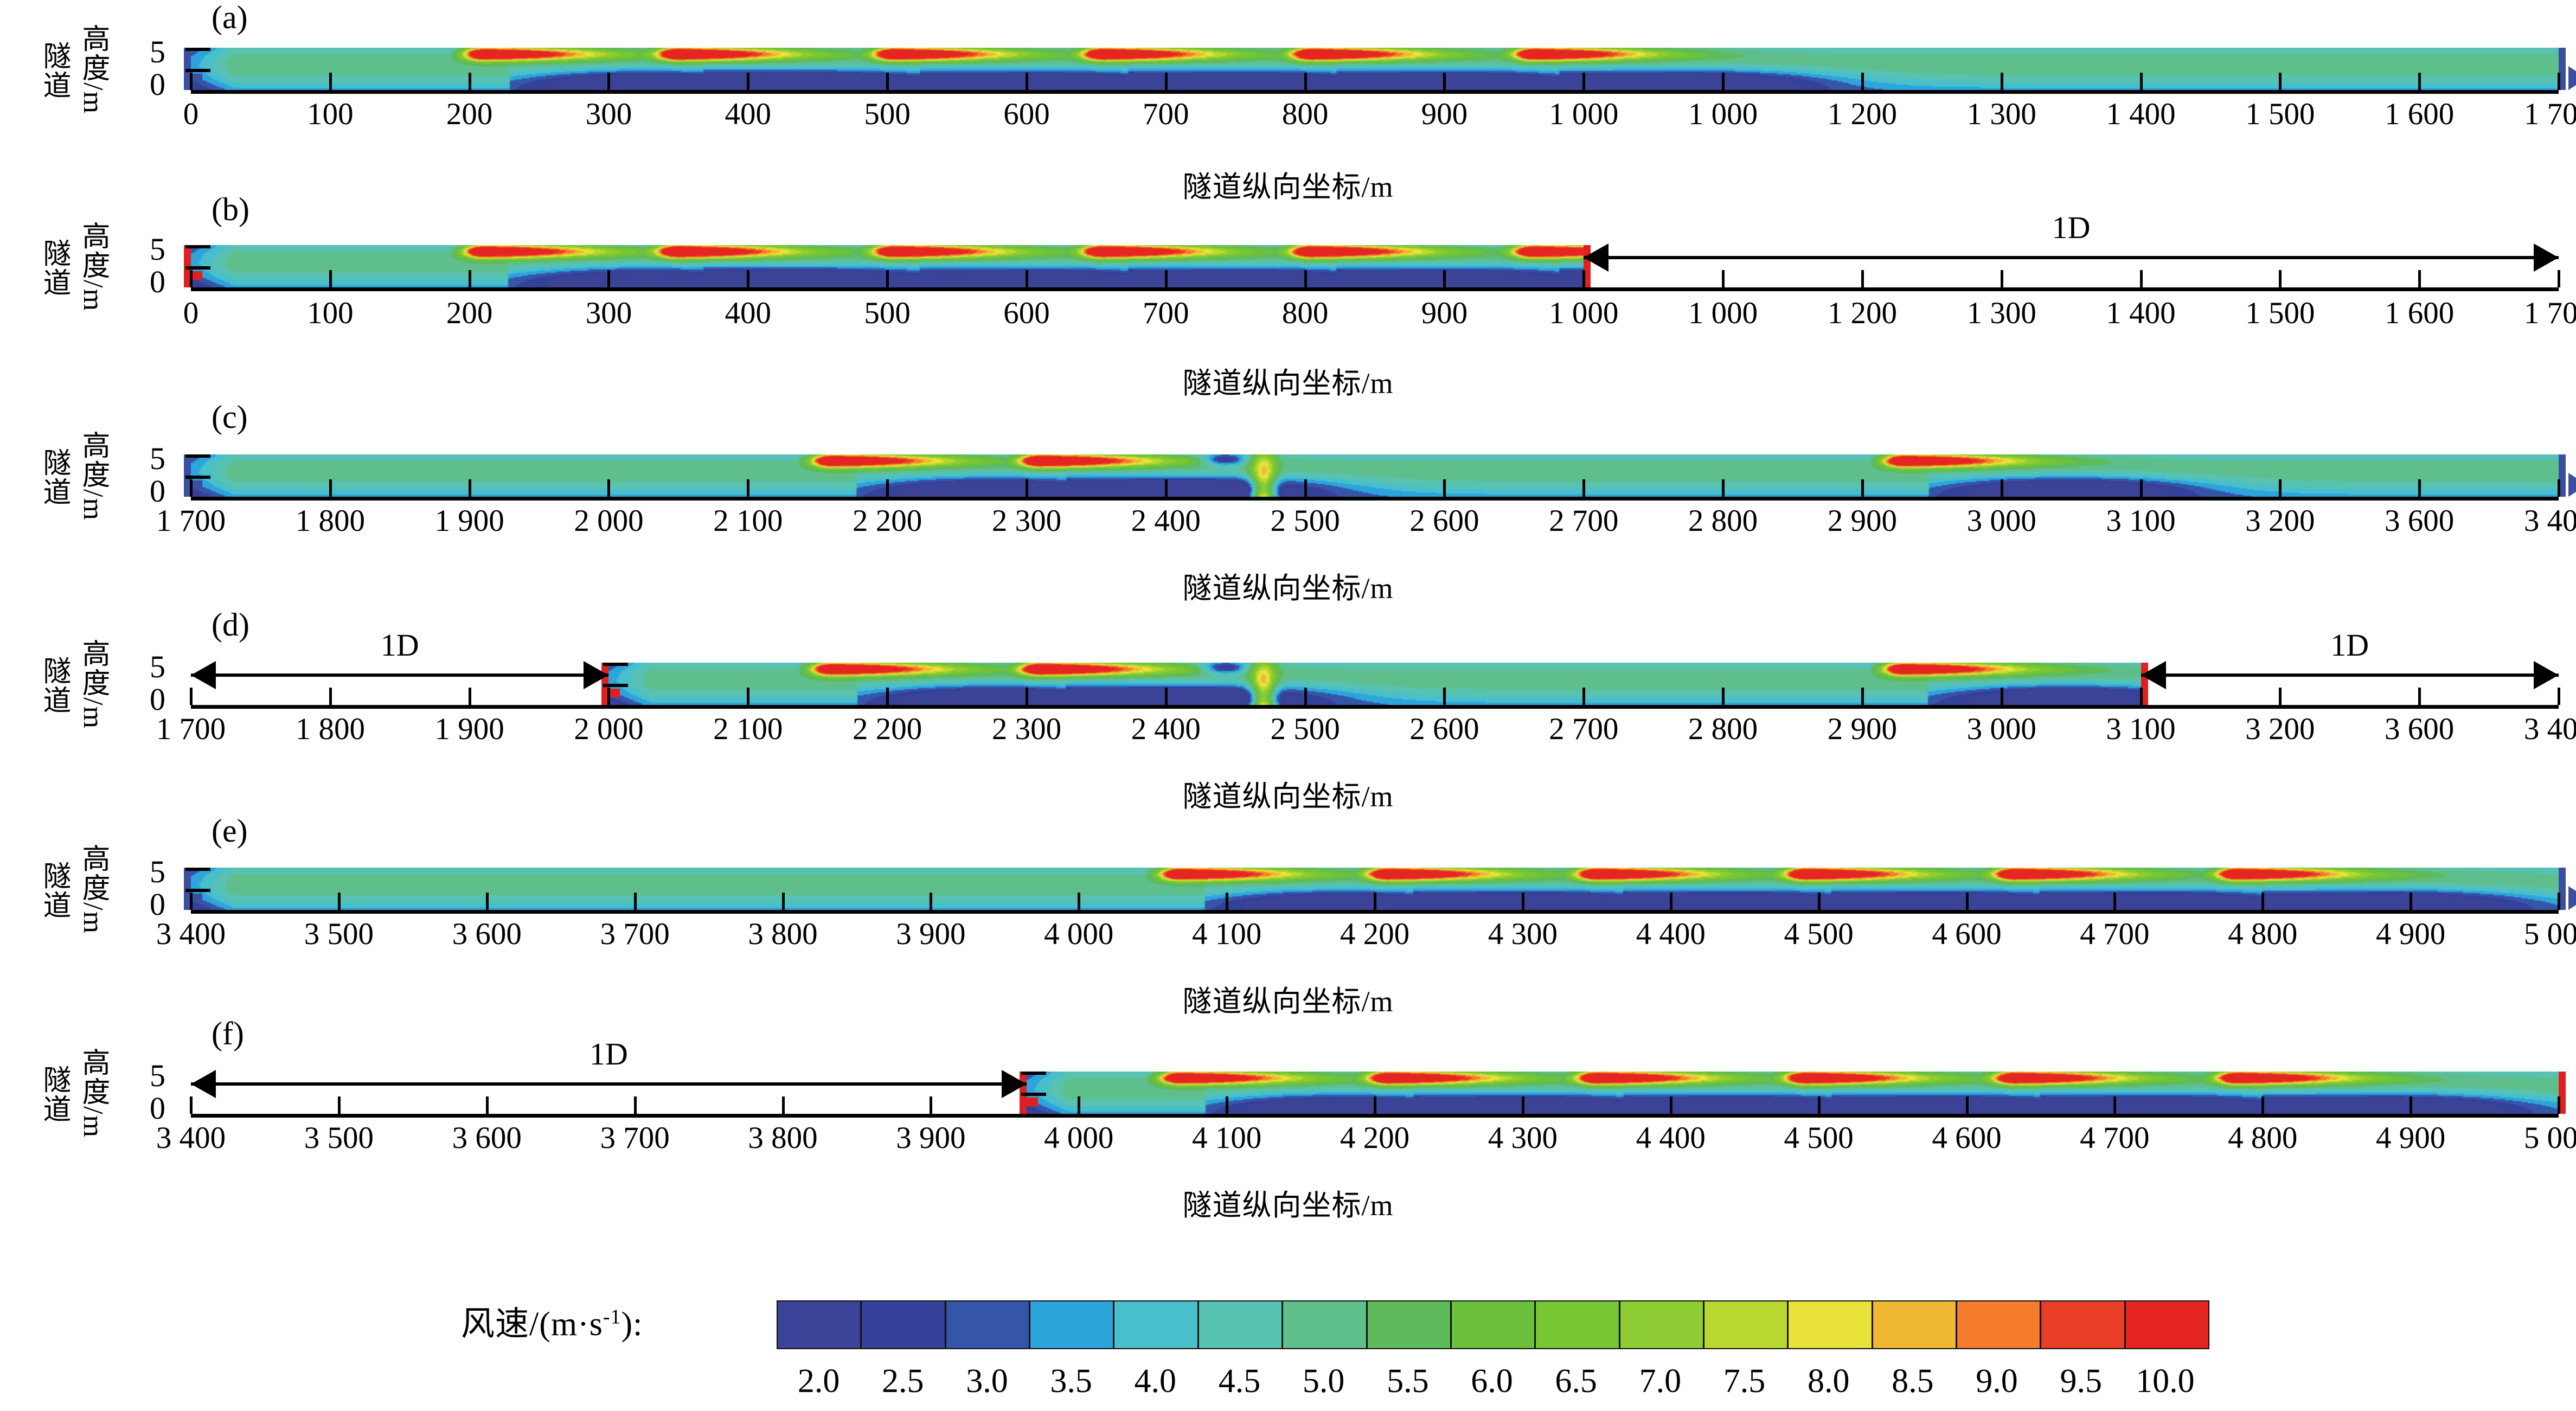 The image size is (2576, 1411). I want to click on x-tick-label: 2 000, so click(609, 521).